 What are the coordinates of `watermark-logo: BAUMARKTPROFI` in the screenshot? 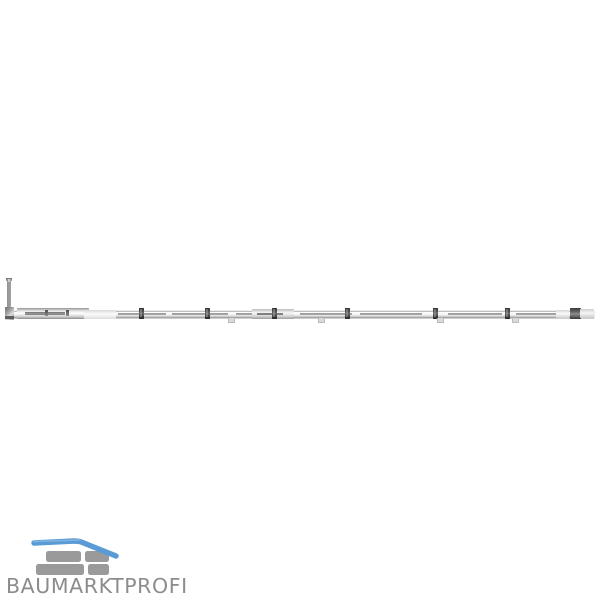 It's located at (111, 566).